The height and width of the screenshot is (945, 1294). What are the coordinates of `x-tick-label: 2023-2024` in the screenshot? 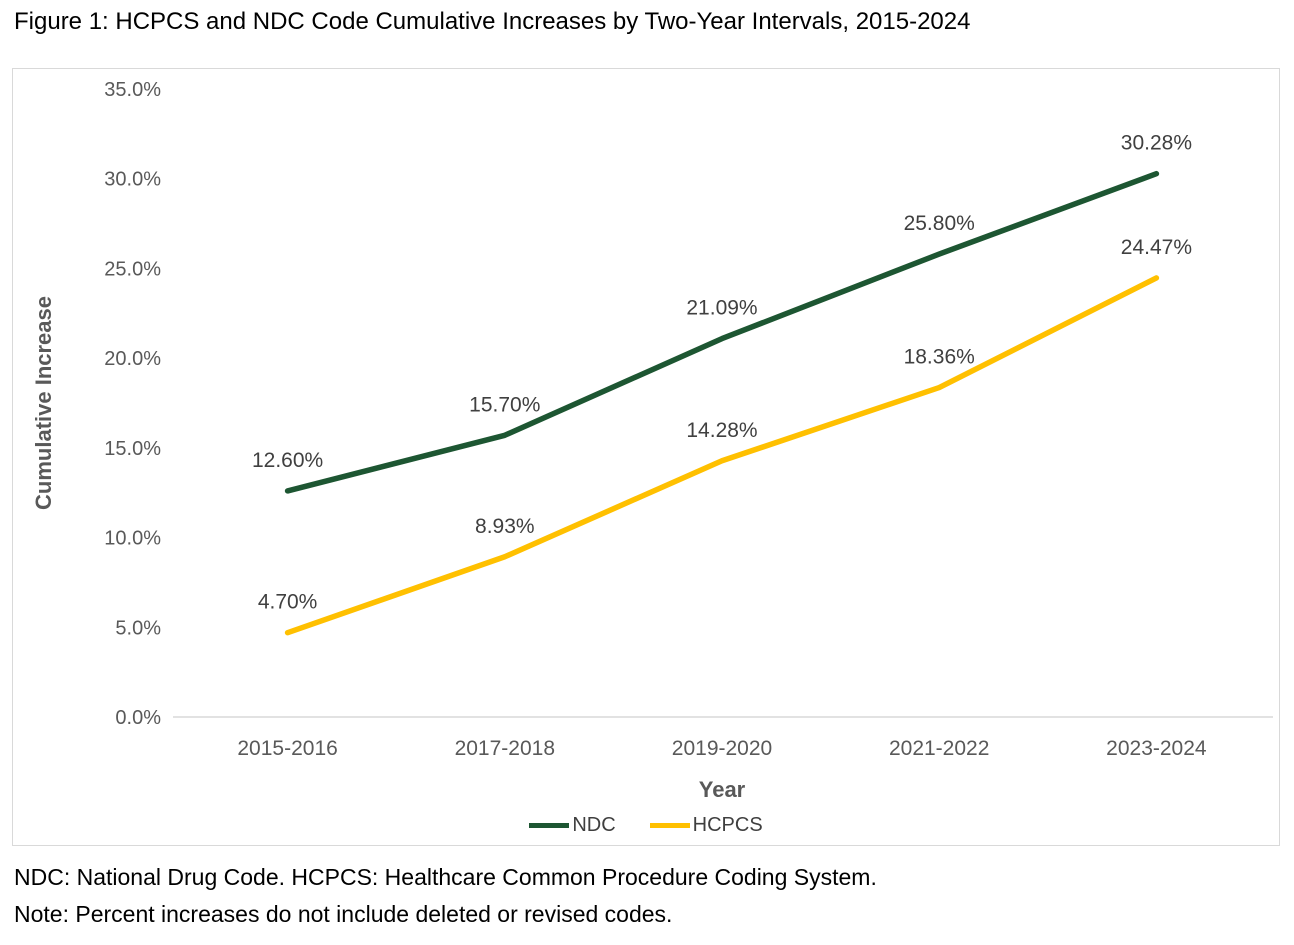 It's located at (1156, 748).